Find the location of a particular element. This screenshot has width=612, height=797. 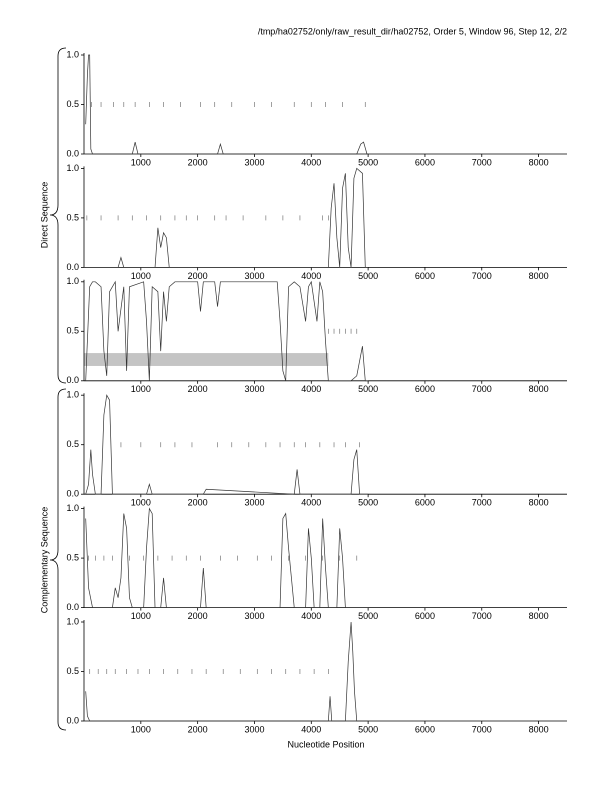

highlight-band is located at coordinates (206, 359).